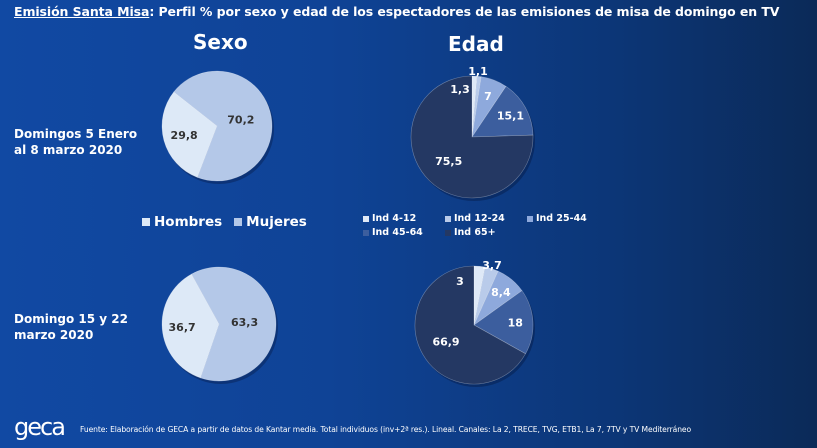  Describe the element at coordinates (71, 319) in the screenshot. I see `period-2-line1: Domingo 15 y 22` at that location.